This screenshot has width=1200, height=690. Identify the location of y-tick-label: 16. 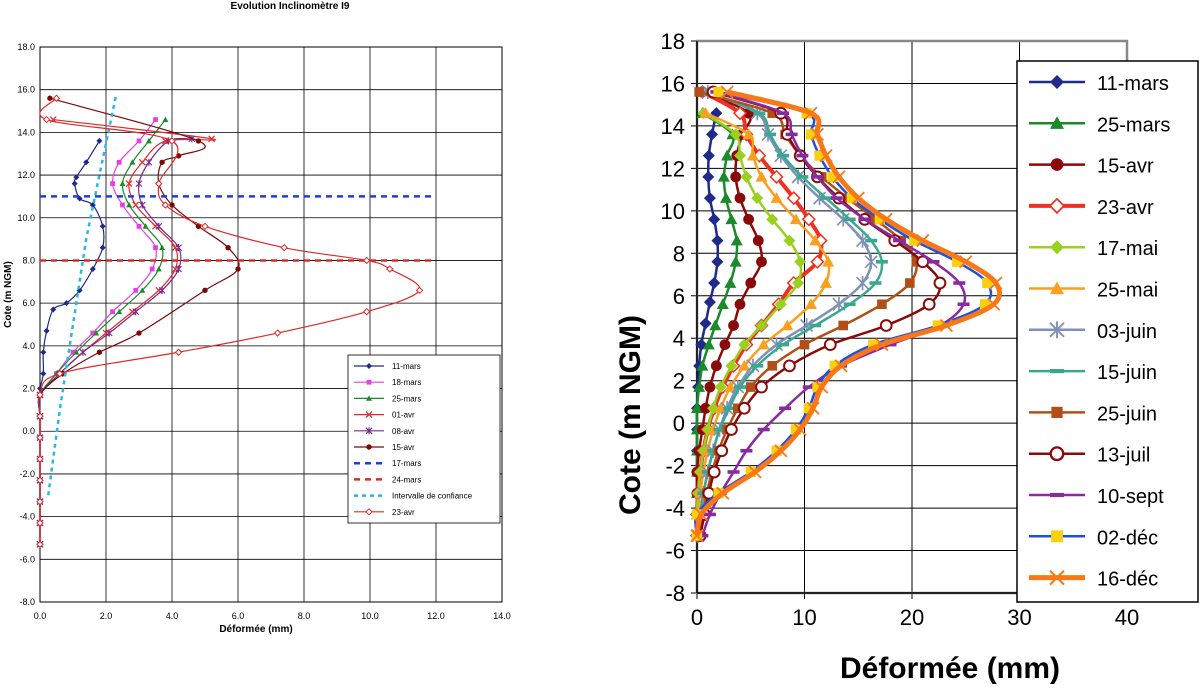
(673, 83).